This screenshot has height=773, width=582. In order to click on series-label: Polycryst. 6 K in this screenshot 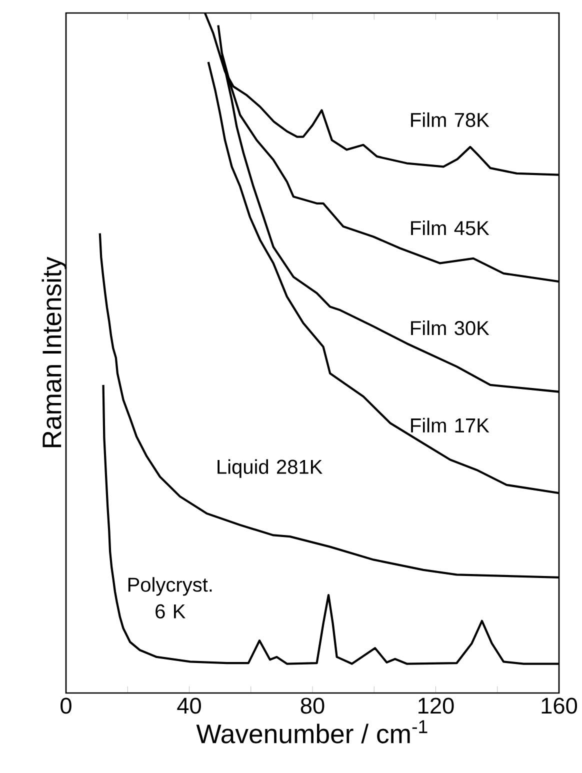, I will do `click(170, 597)`.